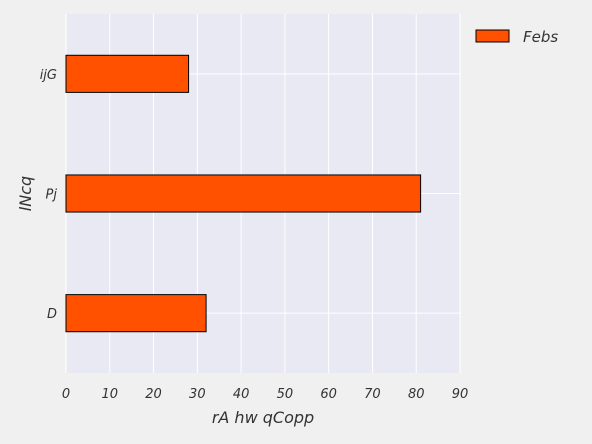 This screenshot has width=592, height=444. I want to click on bar-pj, so click(243, 193).